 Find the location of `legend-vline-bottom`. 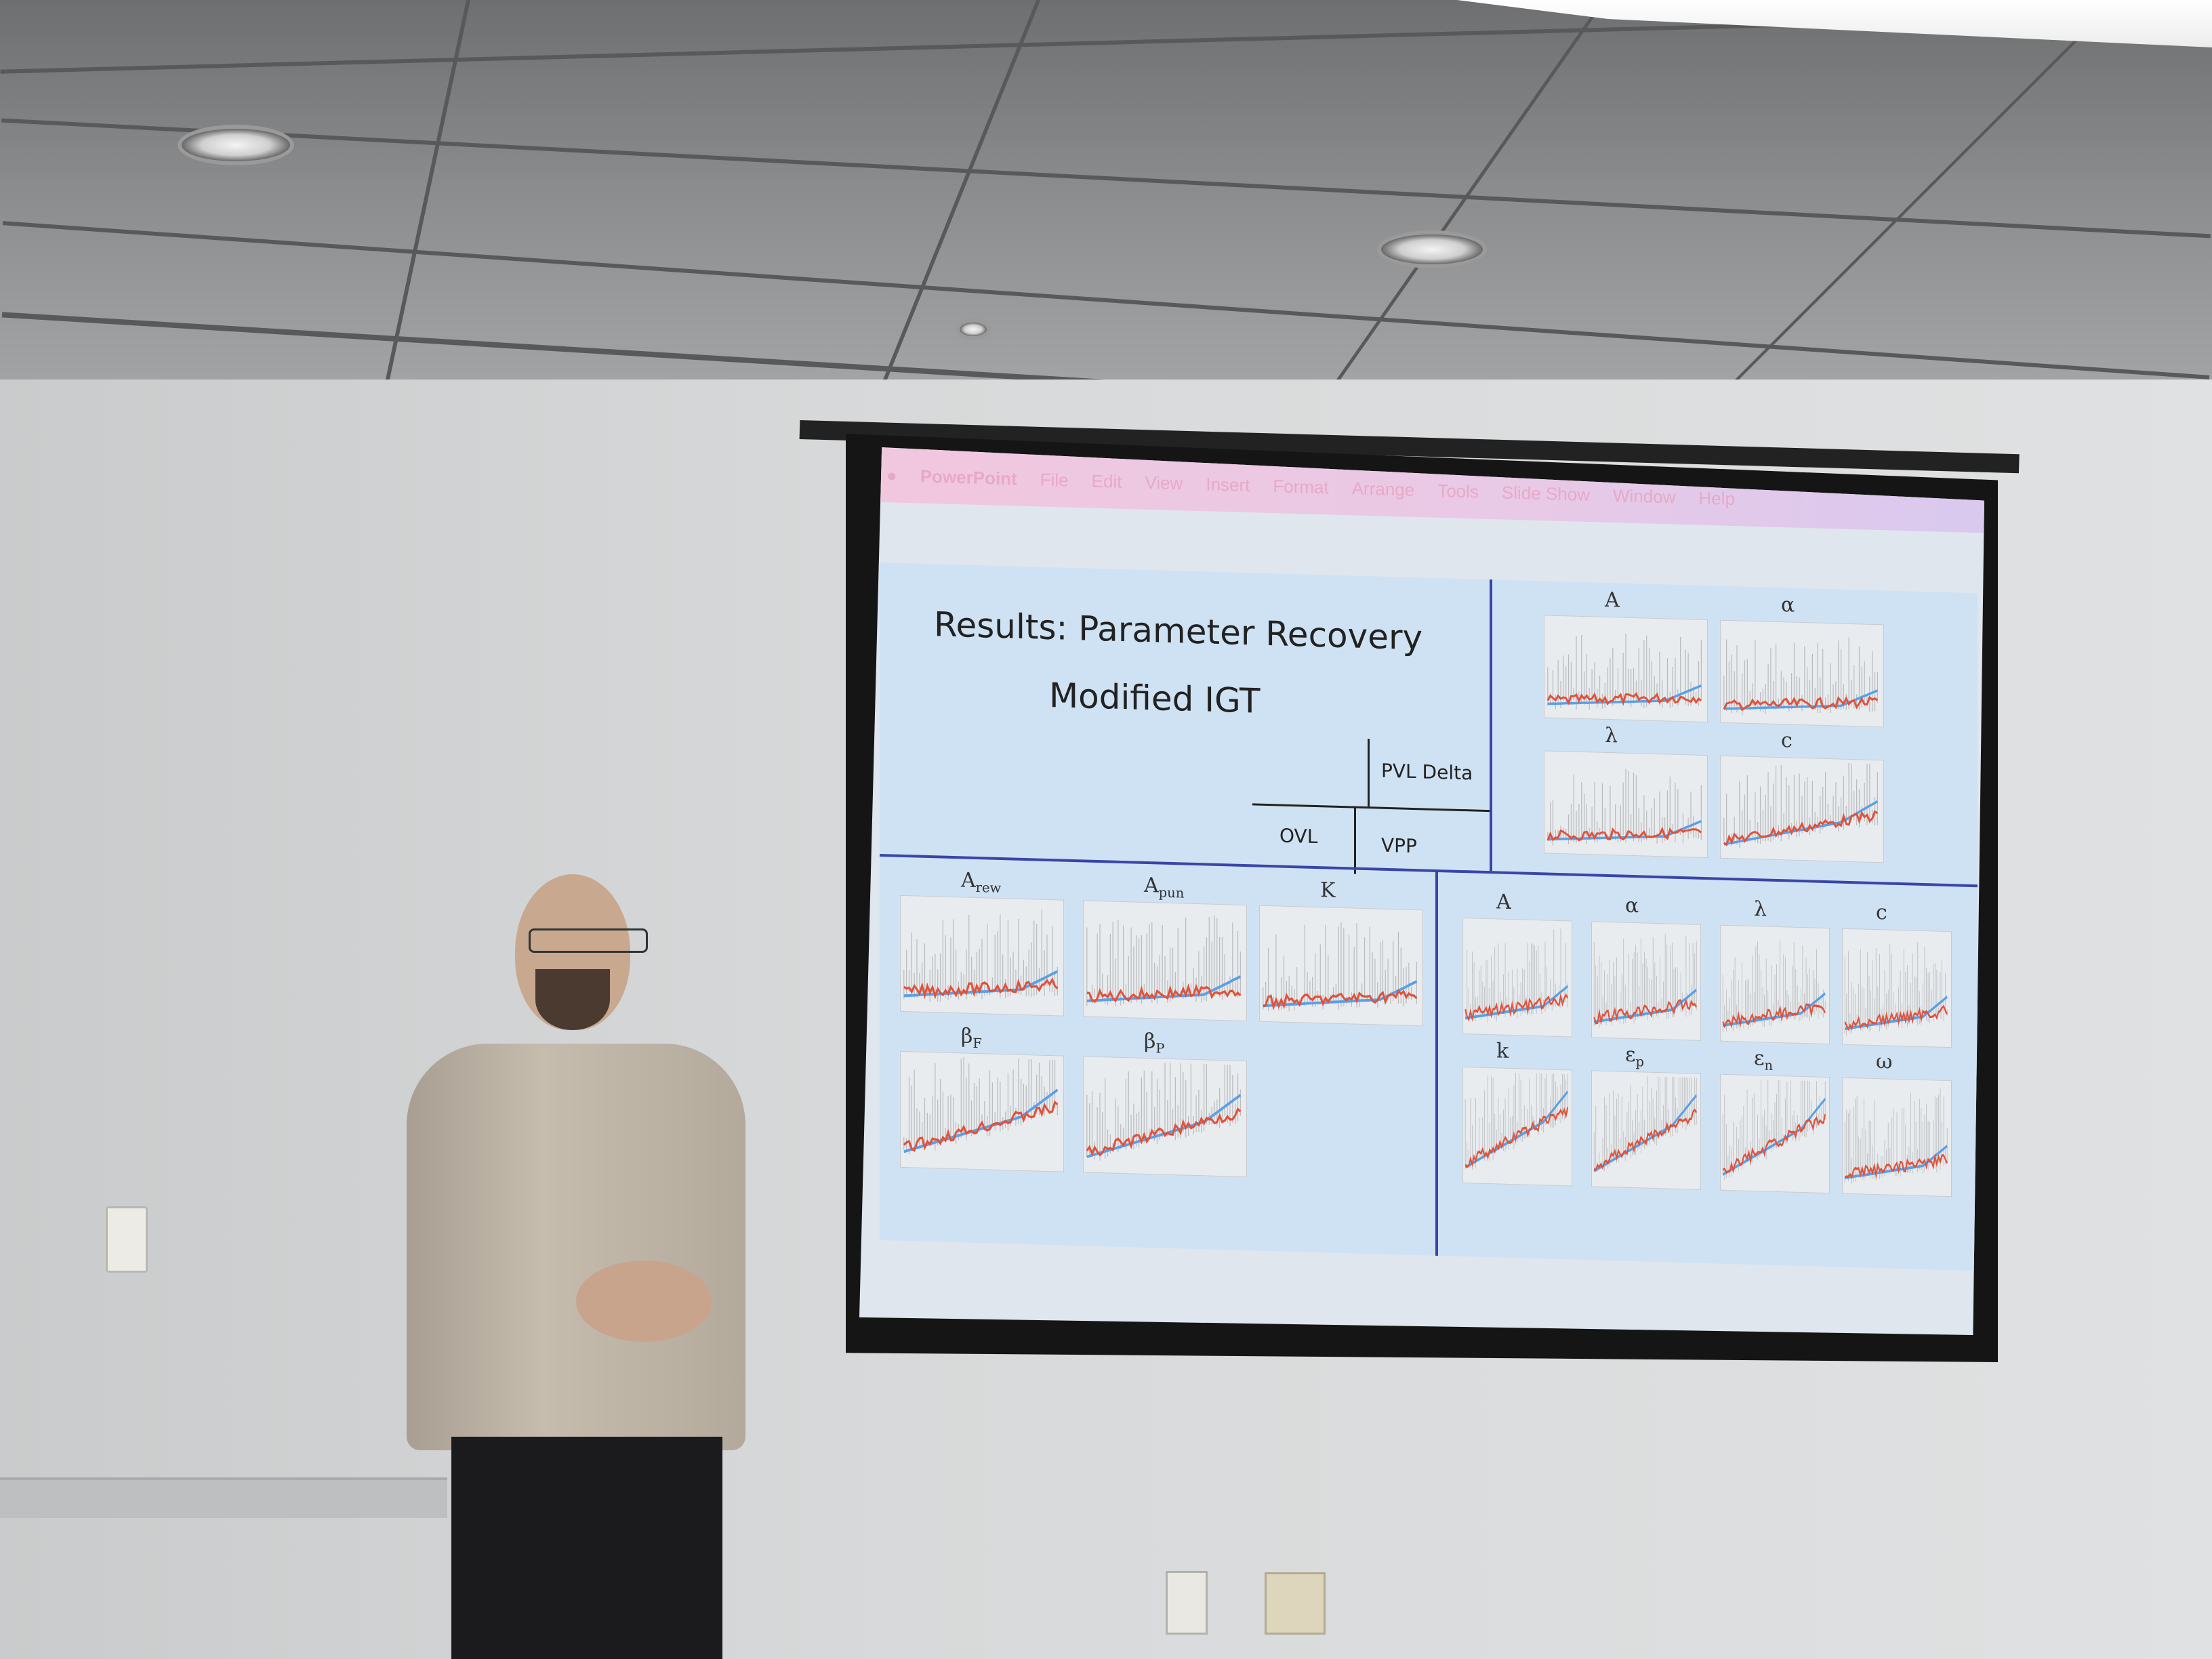

legend-vline-bottom is located at coordinates (1355, 840).